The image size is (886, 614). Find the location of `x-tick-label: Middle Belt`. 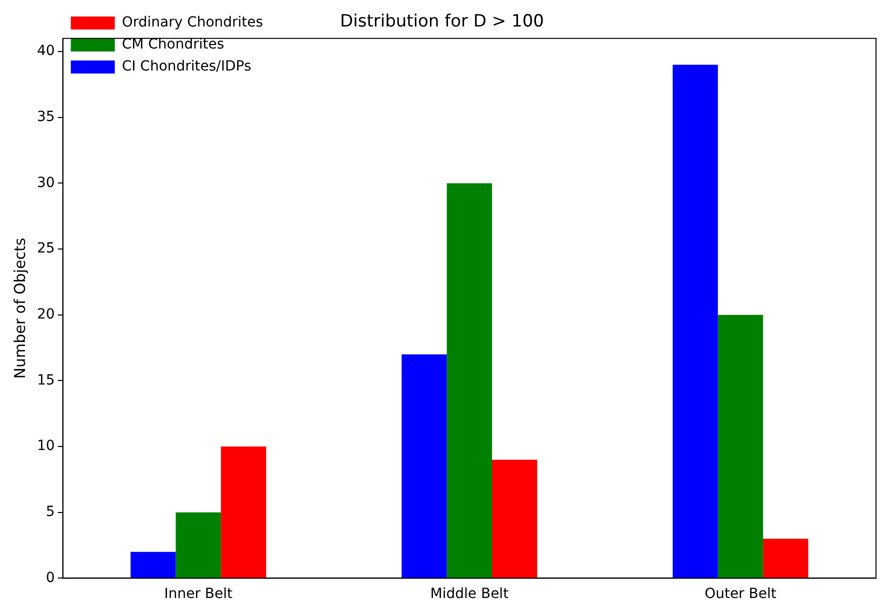

x-tick-label: Middle Belt is located at coordinates (470, 594).